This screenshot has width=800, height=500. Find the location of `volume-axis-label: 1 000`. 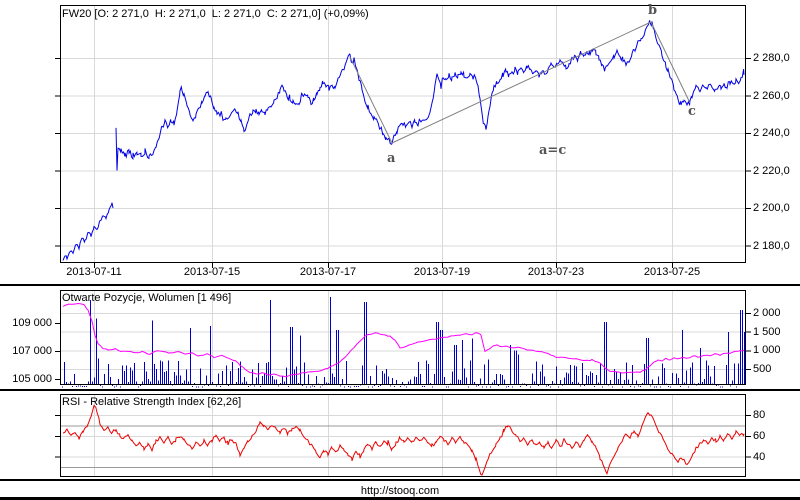

volume-axis-label: 1 000 is located at coordinates (767, 350).